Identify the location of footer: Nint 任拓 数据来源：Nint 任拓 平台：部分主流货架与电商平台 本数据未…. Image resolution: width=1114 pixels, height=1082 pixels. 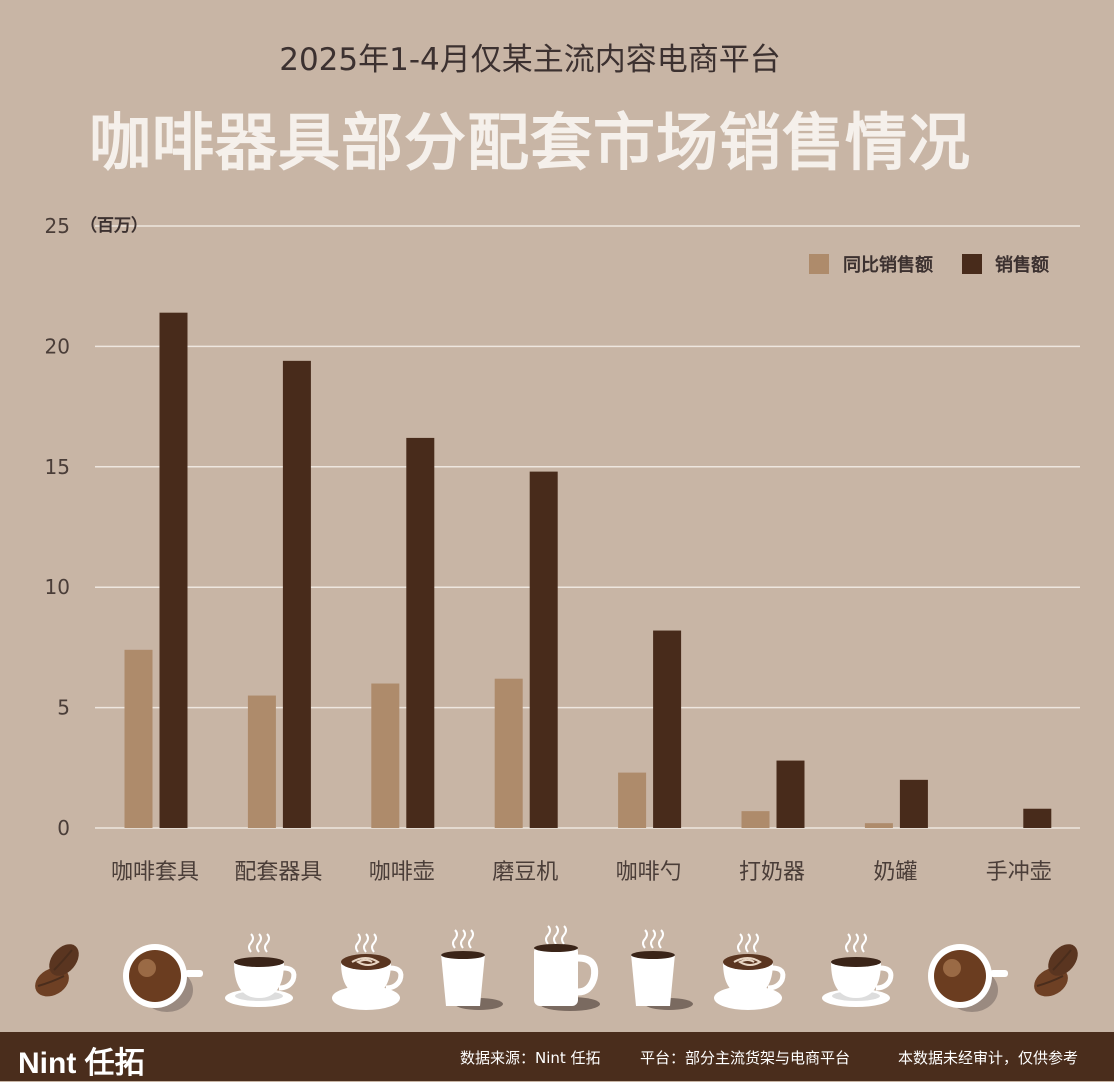
(557, 1056).